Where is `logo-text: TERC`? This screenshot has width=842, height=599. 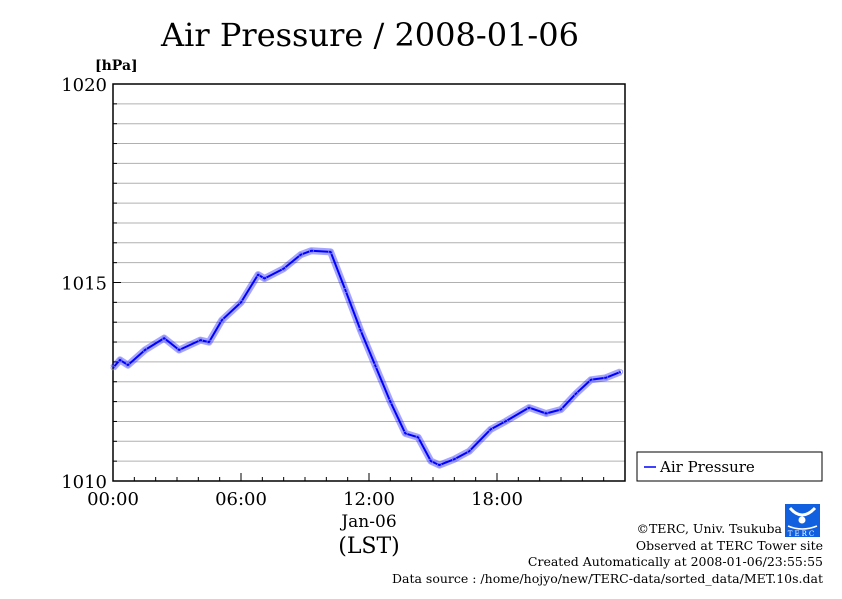 logo-text: TERC is located at coordinates (802, 534).